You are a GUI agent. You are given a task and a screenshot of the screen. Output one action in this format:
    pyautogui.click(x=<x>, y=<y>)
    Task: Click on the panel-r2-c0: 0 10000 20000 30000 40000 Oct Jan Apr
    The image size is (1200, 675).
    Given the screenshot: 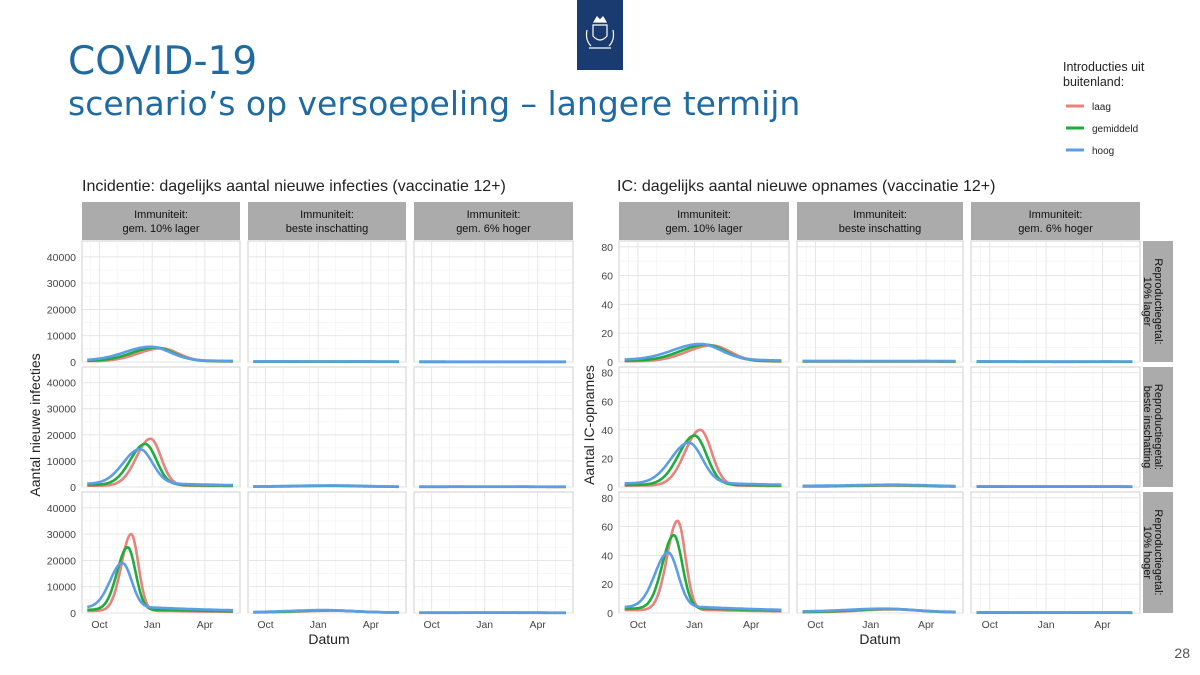 What is the action you would take?
    pyautogui.click(x=144, y=561)
    